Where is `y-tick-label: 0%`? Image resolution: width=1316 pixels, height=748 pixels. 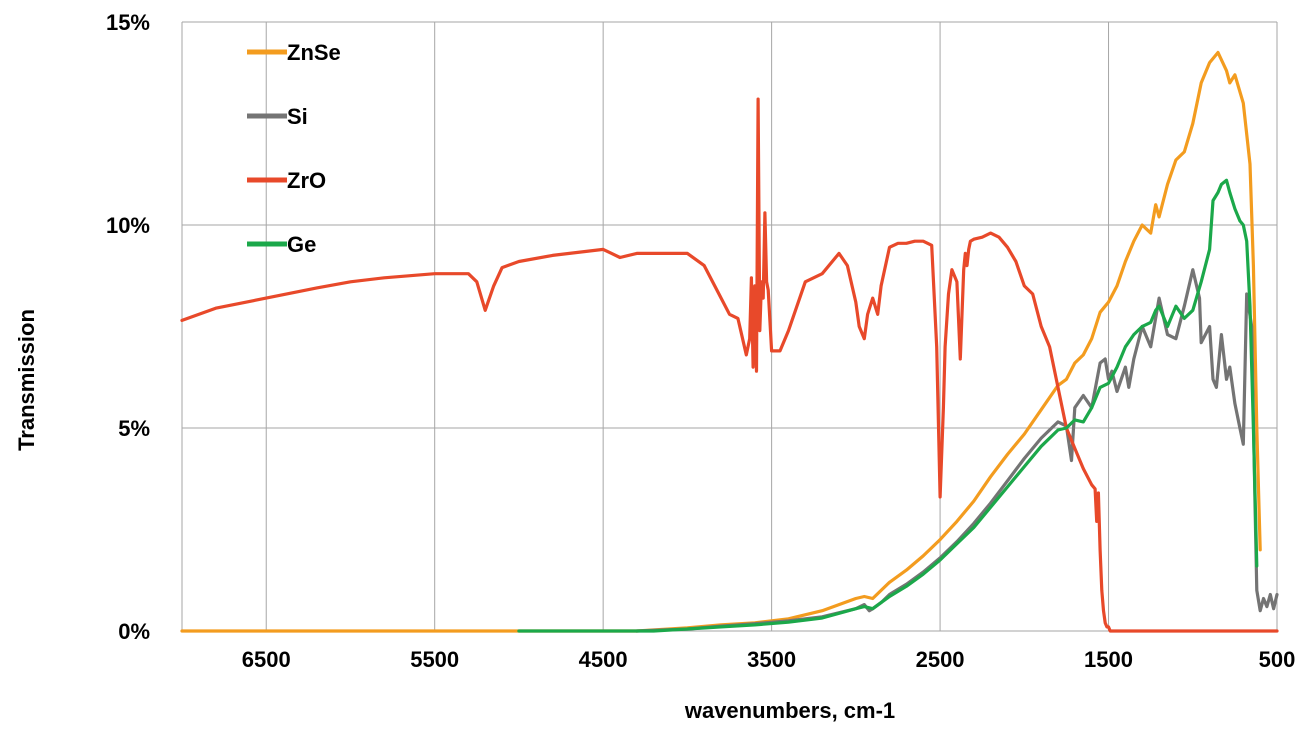
y-tick-label: 0% is located at coordinates (134, 631).